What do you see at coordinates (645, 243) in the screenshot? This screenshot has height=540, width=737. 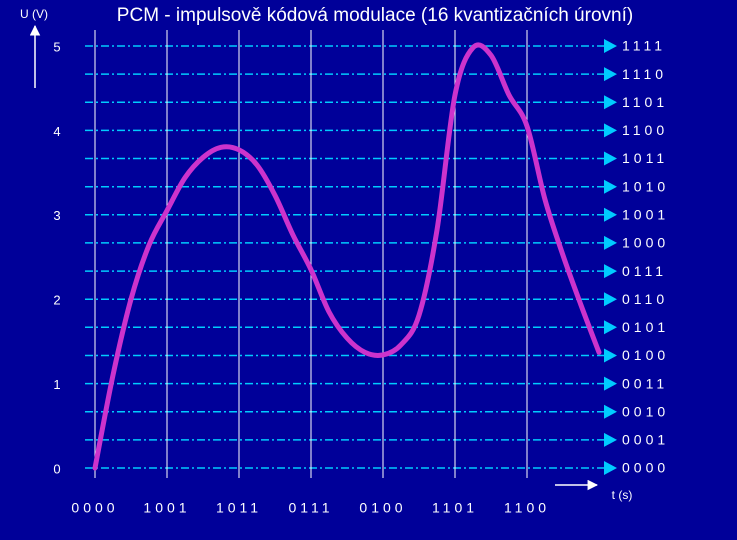 I see `level-label: 1000` at bounding box center [645, 243].